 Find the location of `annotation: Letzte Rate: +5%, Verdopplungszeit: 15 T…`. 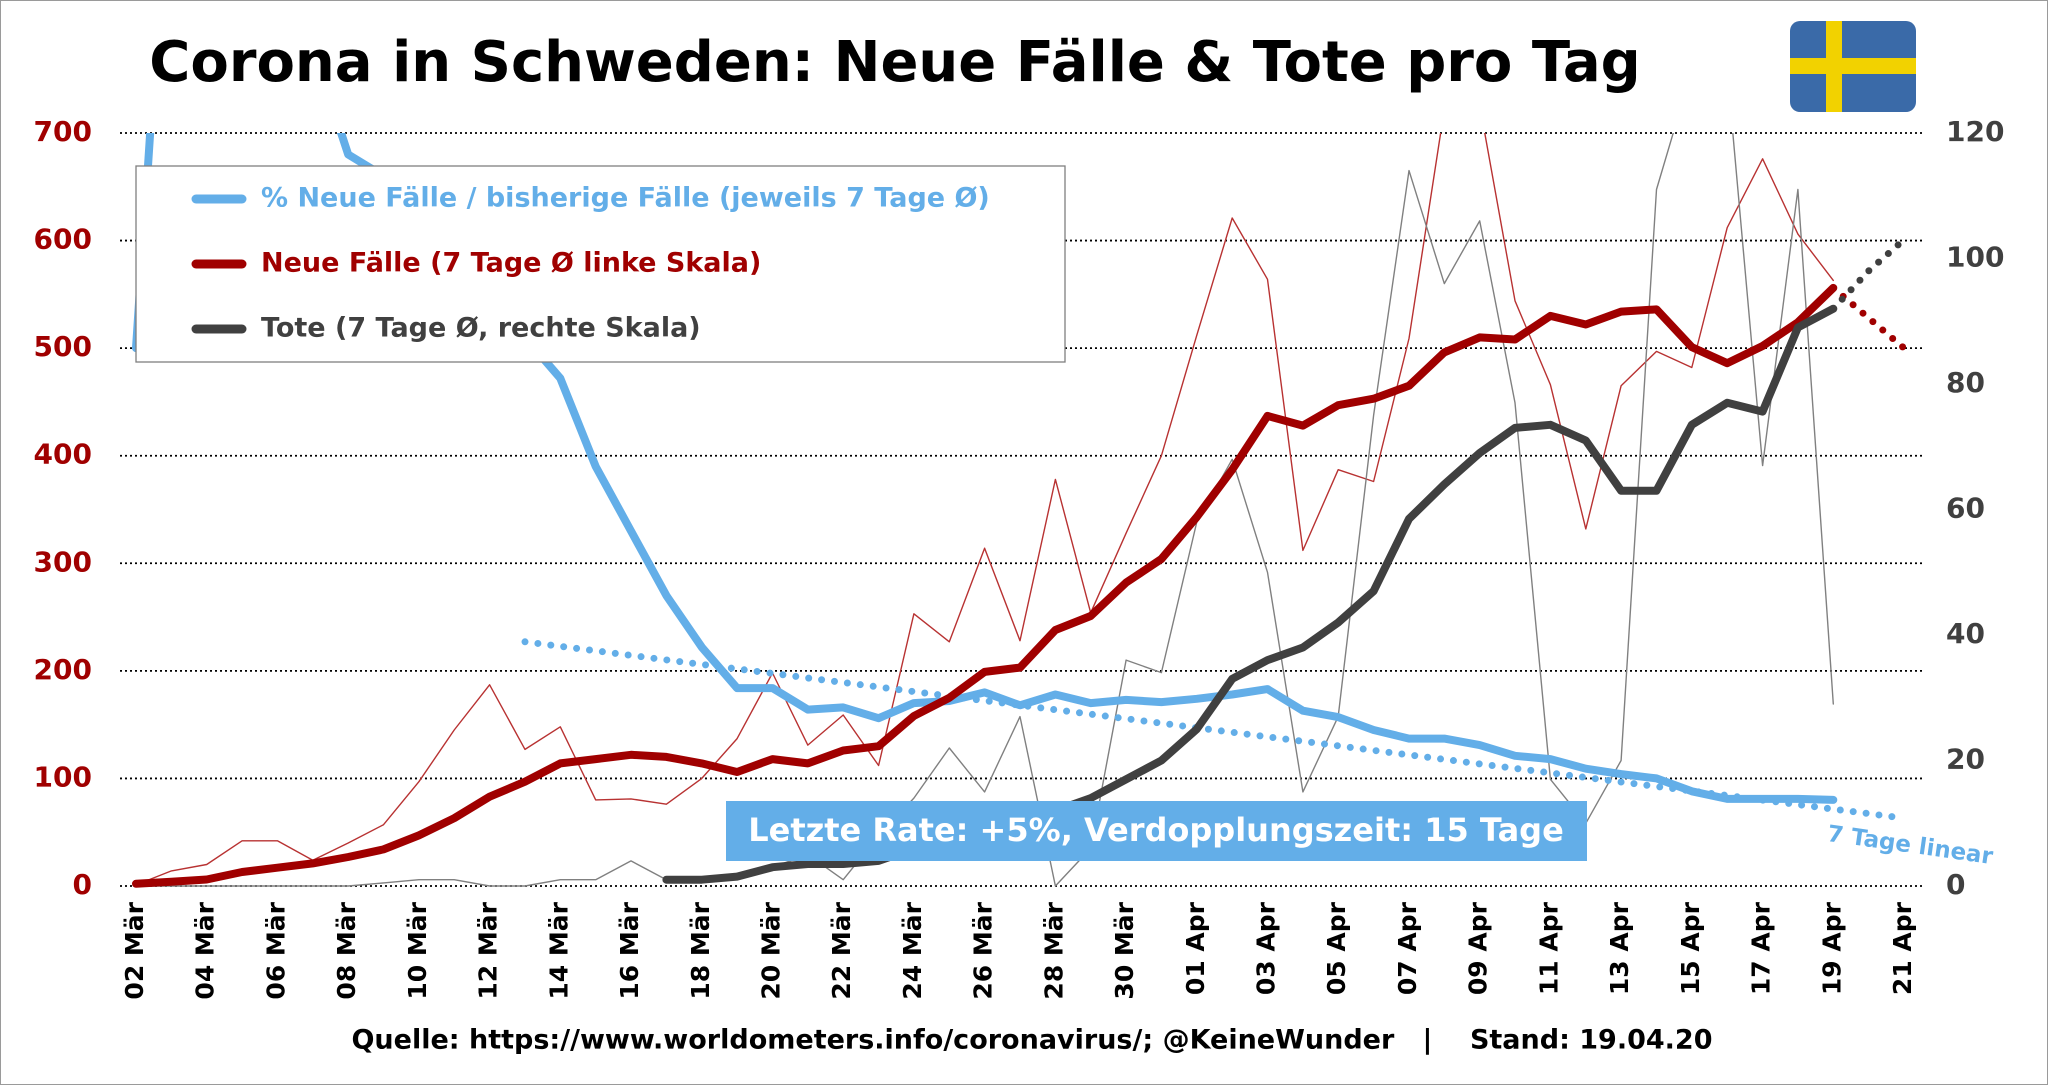

annotation: Letzte Rate: +5%, Verdopplungszeit: 15 T… is located at coordinates (1156, 831).